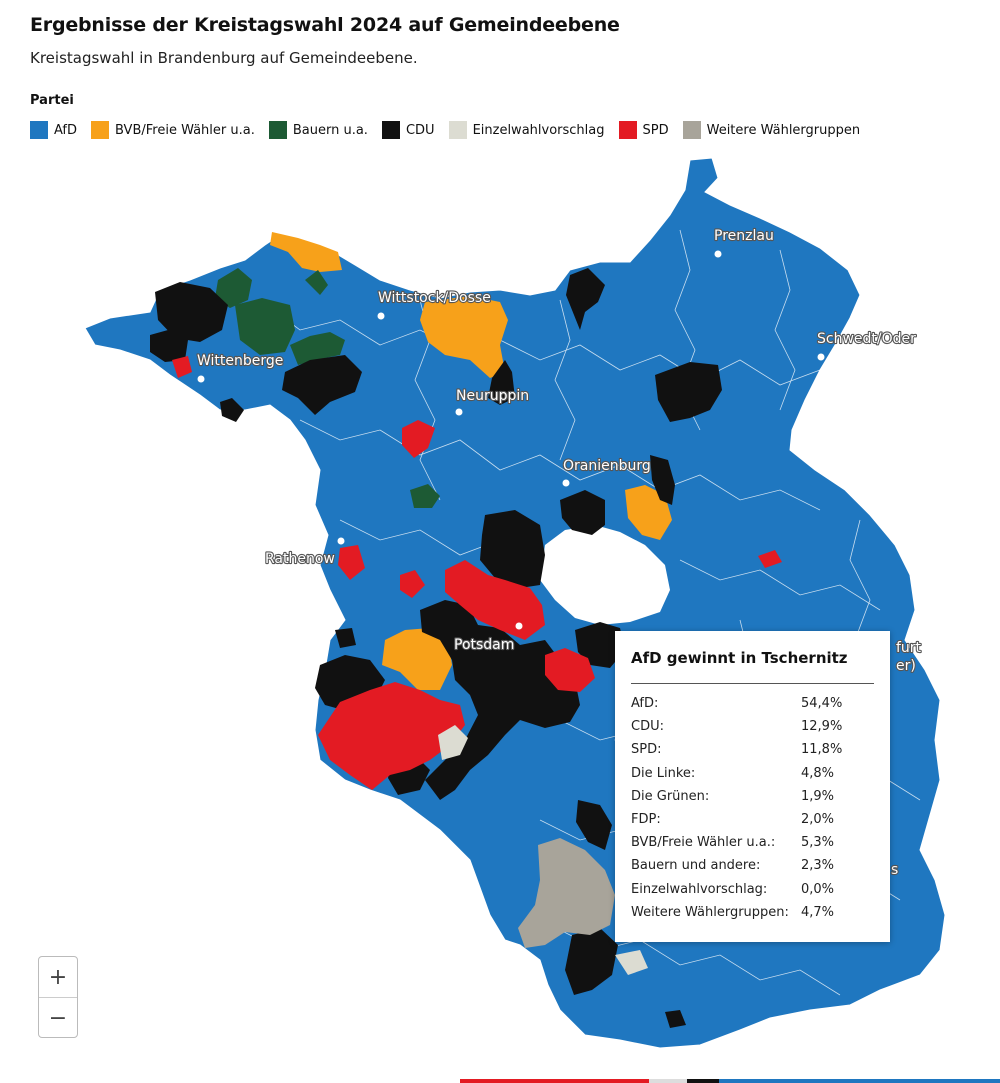 This screenshot has height=1083, width=1000. I want to click on legend-item-bvb: BVB/Freie Wähler u.a., so click(173, 130).